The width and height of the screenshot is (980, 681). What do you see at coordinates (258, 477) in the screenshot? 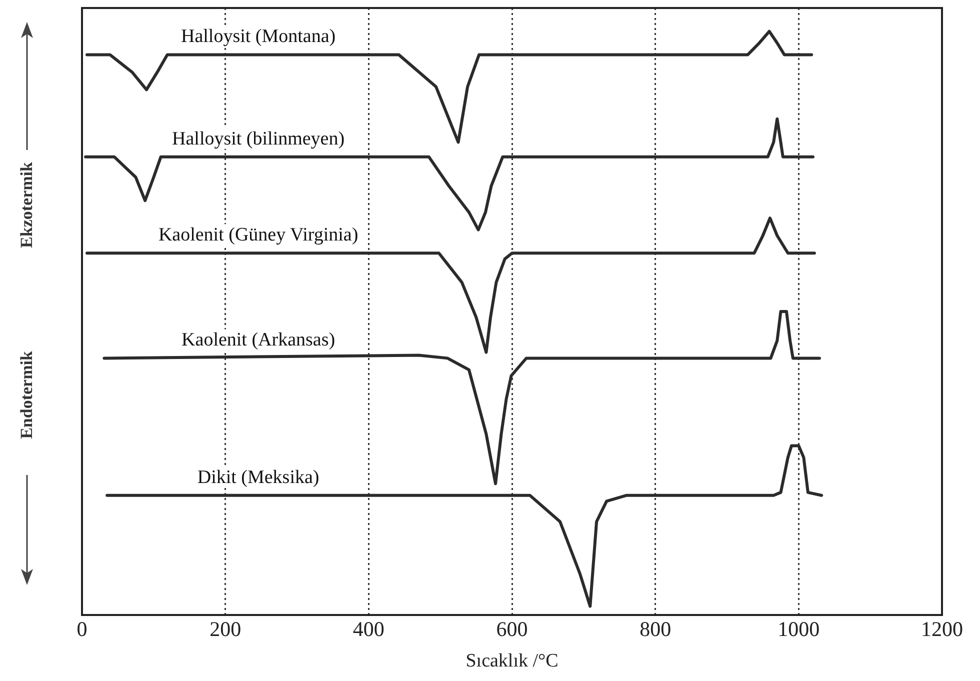
I see `series-label: Dikit (Meksika)` at bounding box center [258, 477].